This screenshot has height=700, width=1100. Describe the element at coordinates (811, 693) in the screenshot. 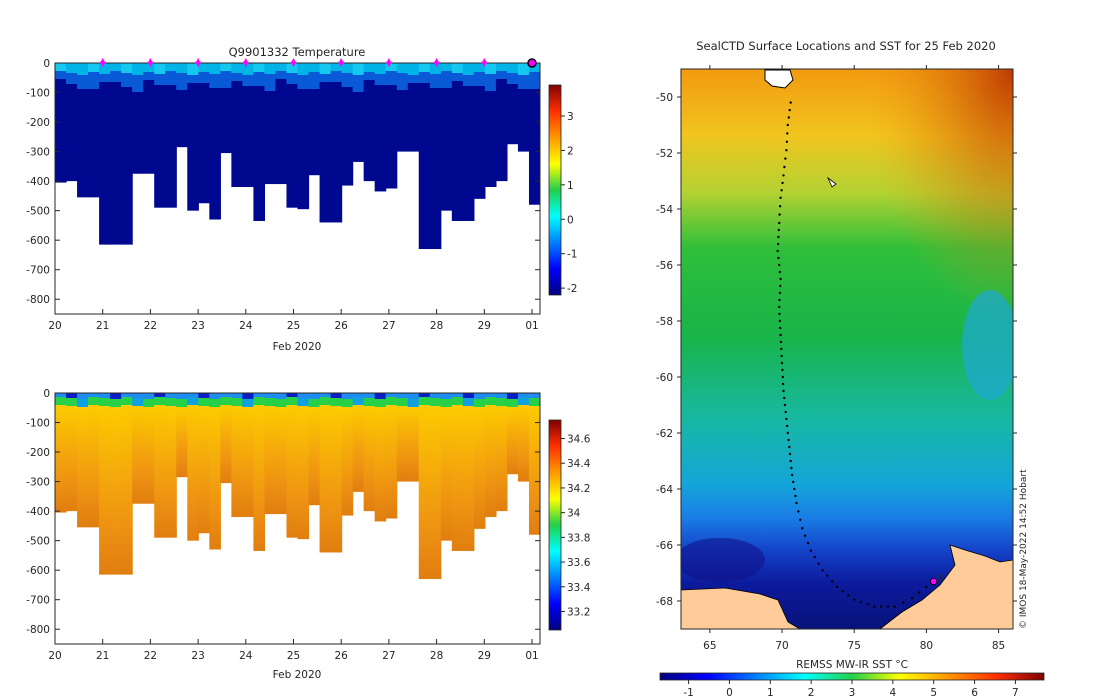

I see `sst-colorbar-tick-label: 2` at that location.